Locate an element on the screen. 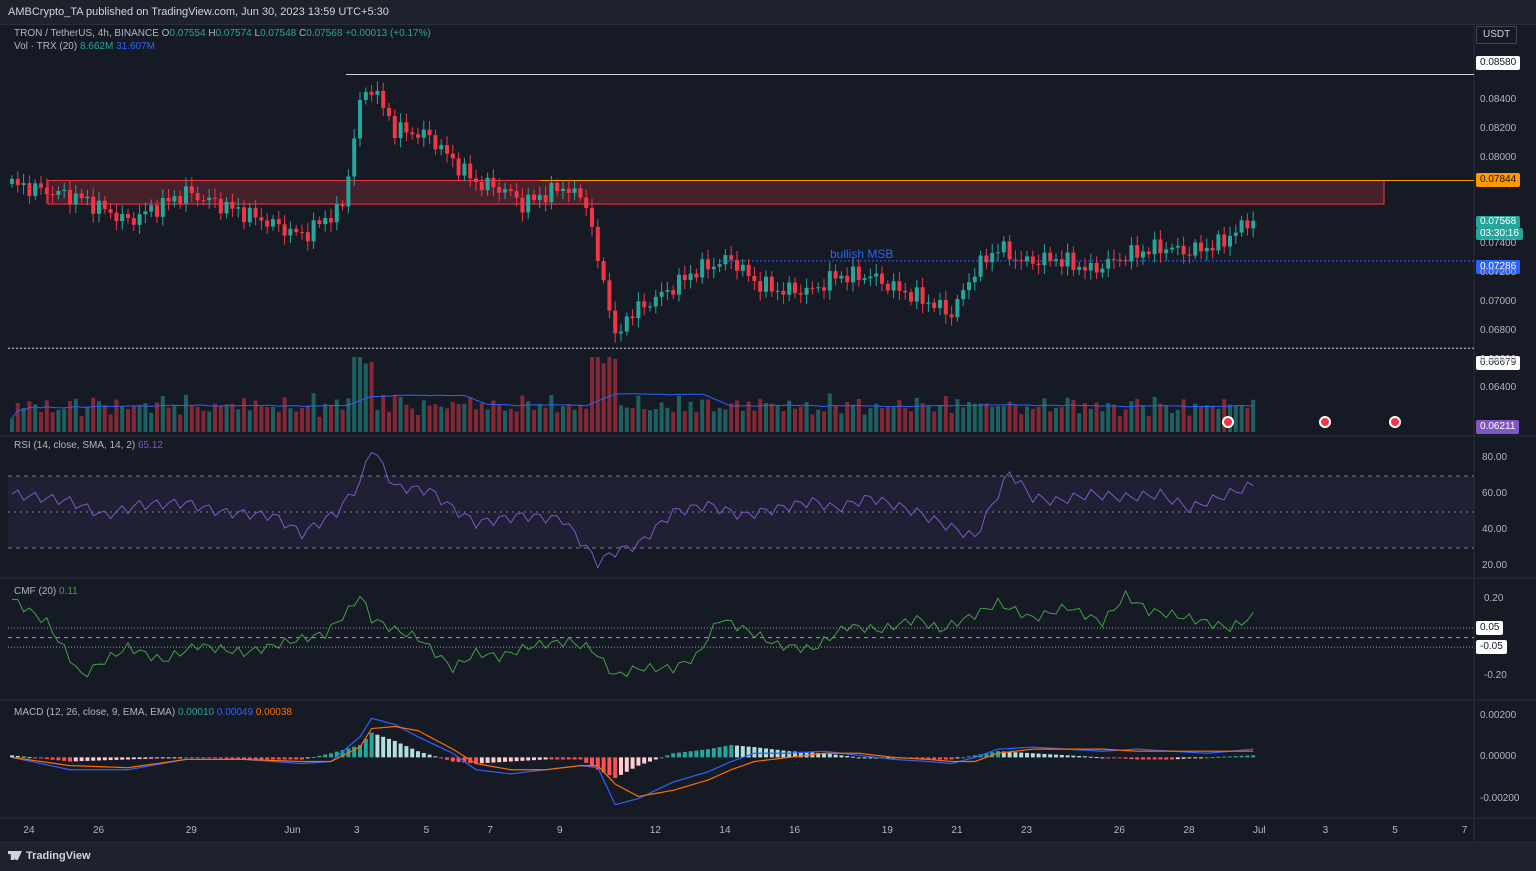 This screenshot has height=871, width=1536. cmf-title: CMF (20) is located at coordinates (35, 591).